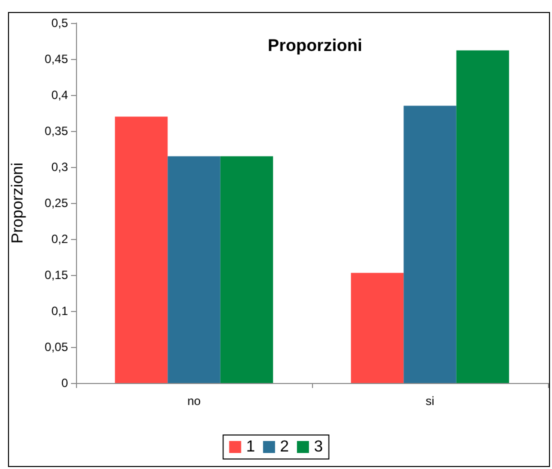 The width and height of the screenshot is (552, 469). I want to click on x-tick-label: no, so click(194, 401).